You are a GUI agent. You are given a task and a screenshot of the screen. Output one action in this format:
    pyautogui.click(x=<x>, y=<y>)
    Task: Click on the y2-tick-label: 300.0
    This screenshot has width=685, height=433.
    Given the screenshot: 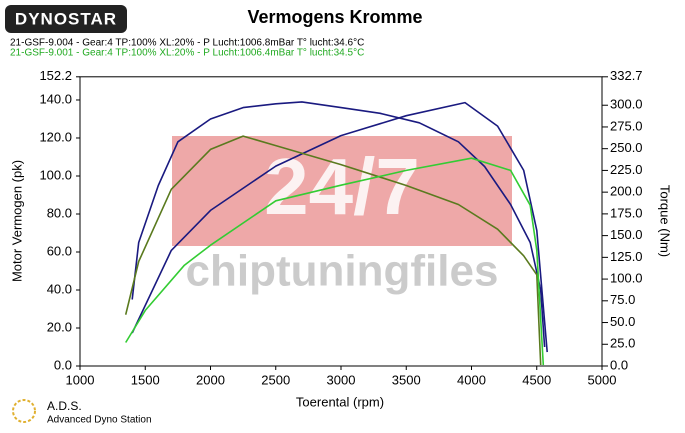 What is the action you would take?
    pyautogui.click(x=626, y=104)
    